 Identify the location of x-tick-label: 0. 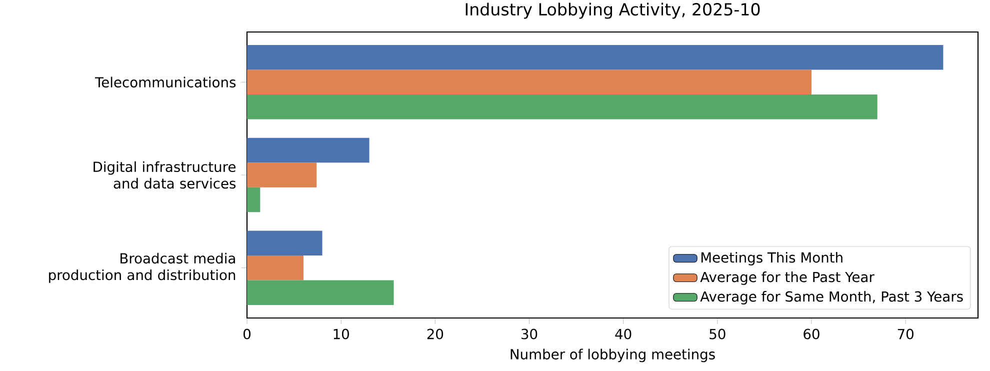
(247, 334).